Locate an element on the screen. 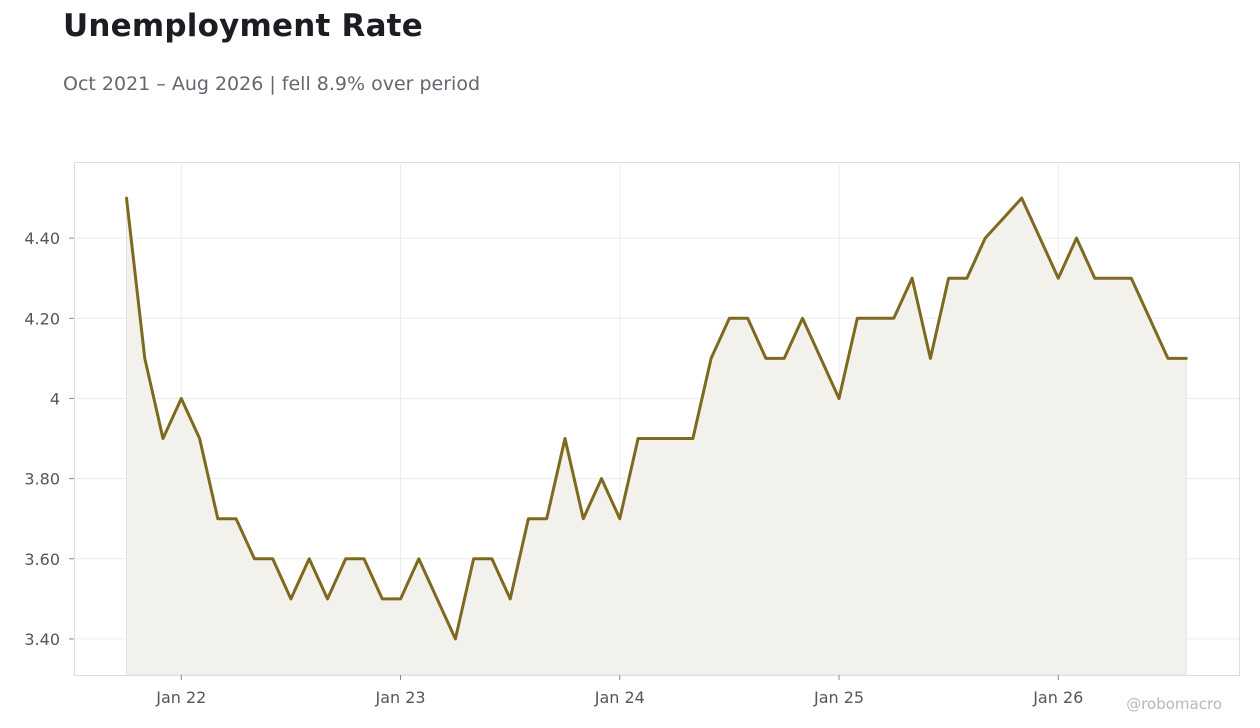 The width and height of the screenshot is (1260, 728). source-credit: @robomacro is located at coordinates (1174, 704).